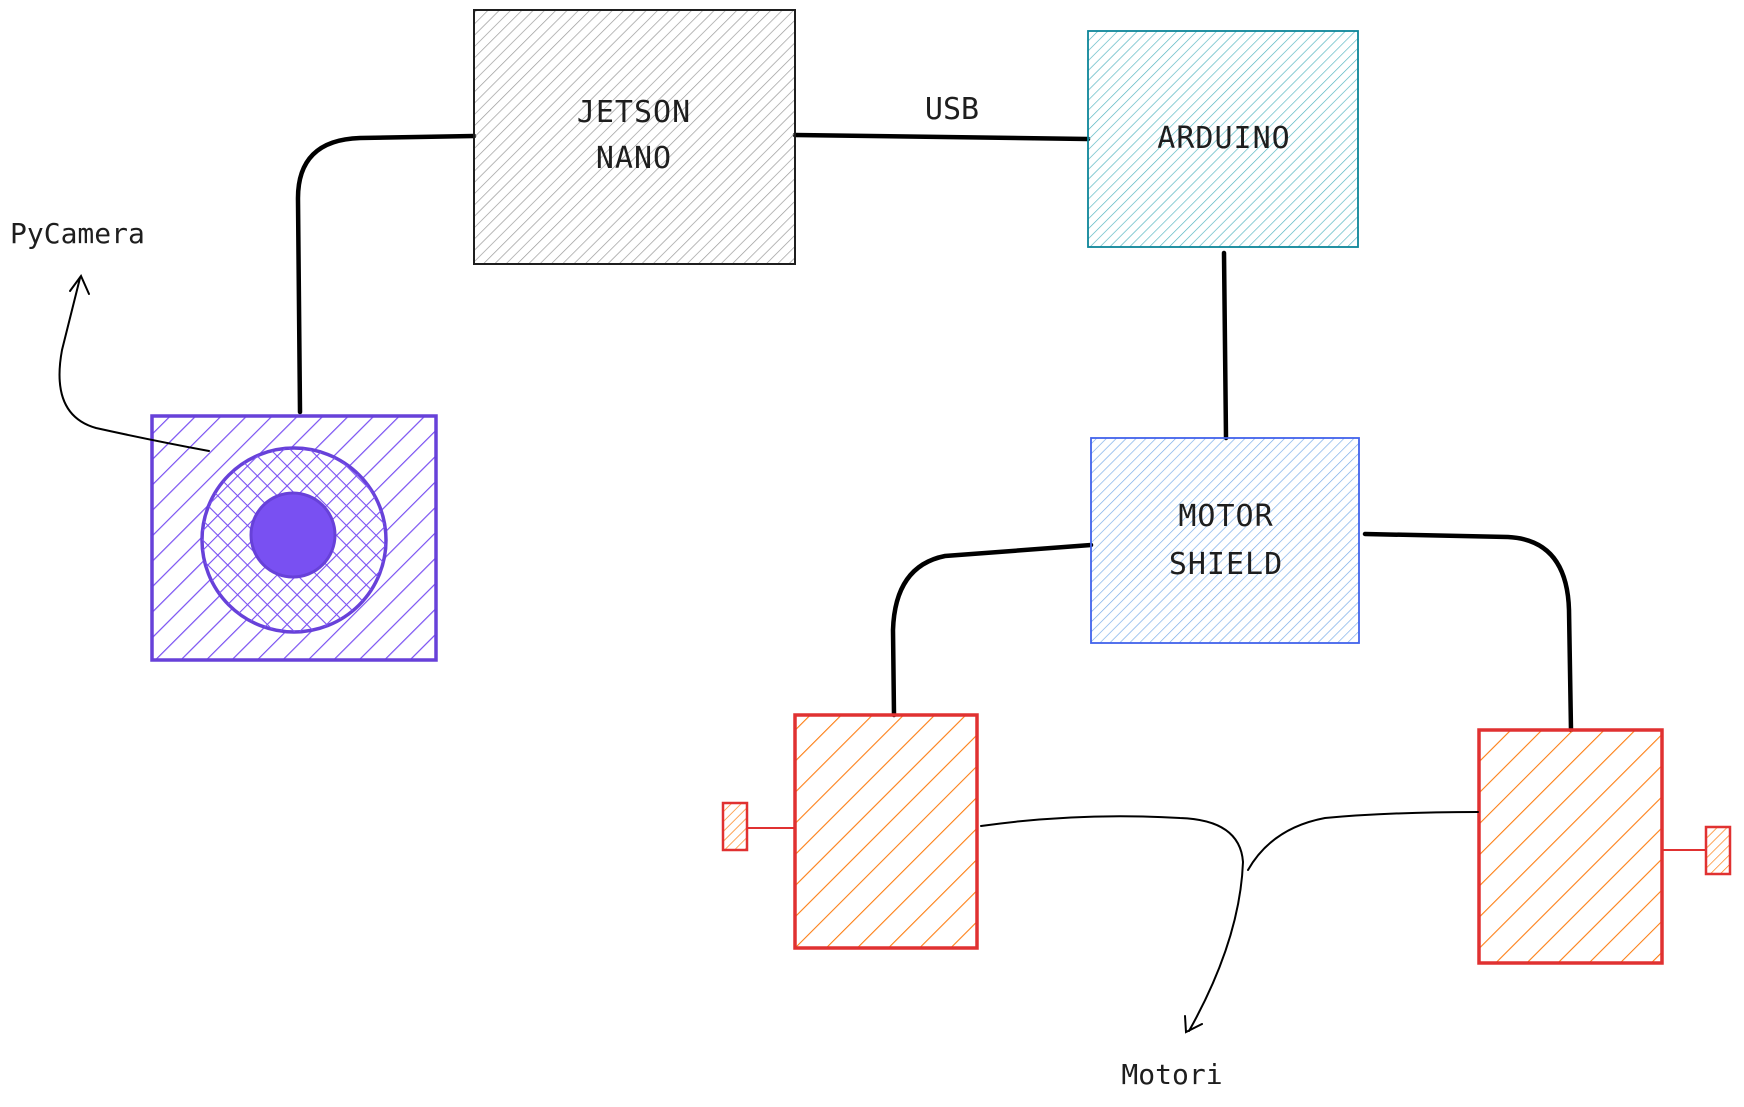  I want to click on camera-lens-icon, so click(293, 535).